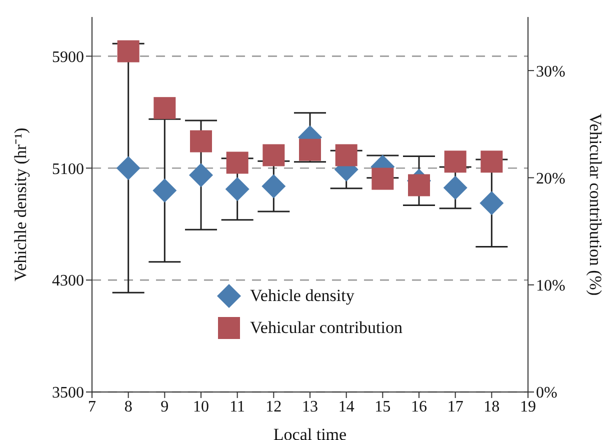  I want to click on y2-tick-label: 20%, so click(551, 179).